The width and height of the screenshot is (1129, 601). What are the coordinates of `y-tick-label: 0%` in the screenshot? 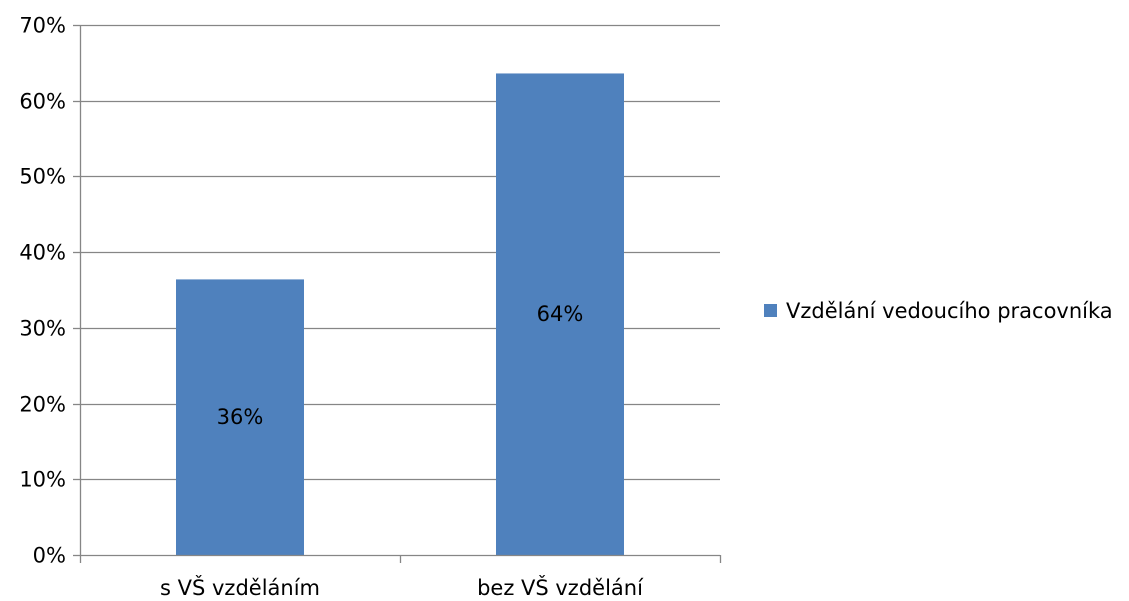 It's located at (49, 556).